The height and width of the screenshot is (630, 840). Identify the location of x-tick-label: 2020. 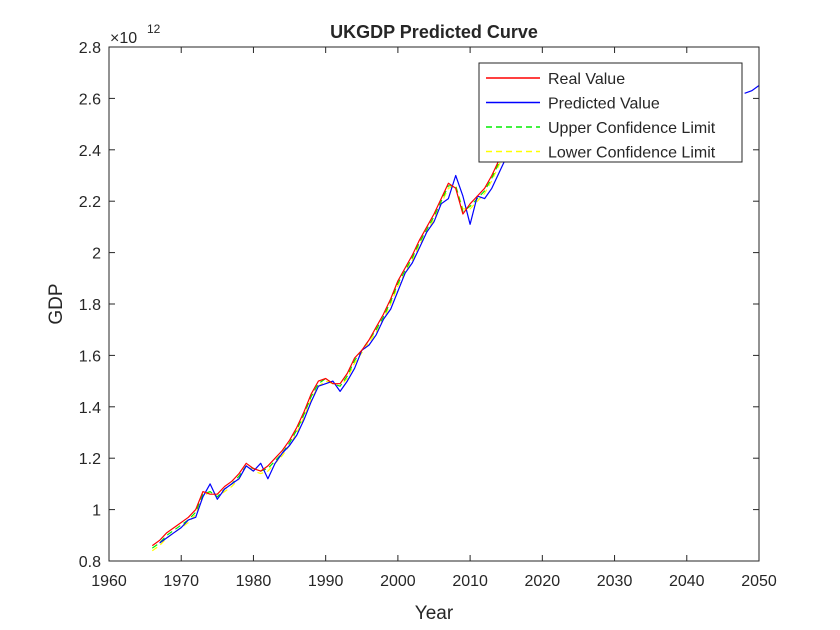
(543, 581).